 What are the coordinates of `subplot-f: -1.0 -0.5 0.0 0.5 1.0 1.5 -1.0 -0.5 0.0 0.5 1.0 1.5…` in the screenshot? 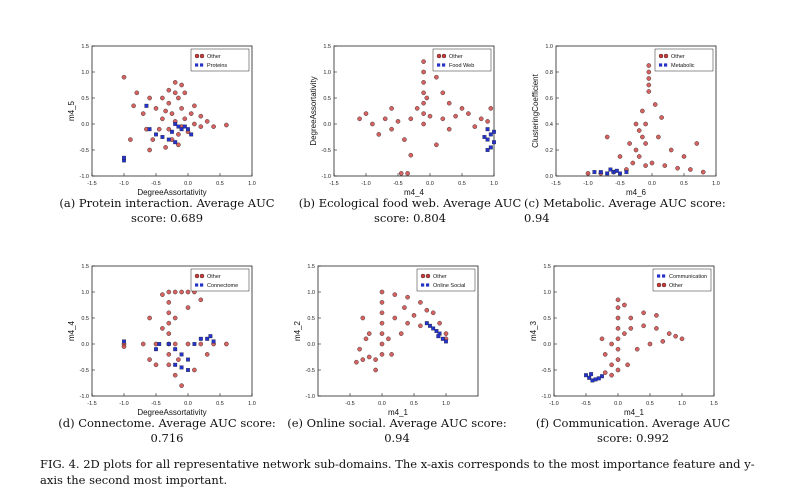 It's located at (620, 349).